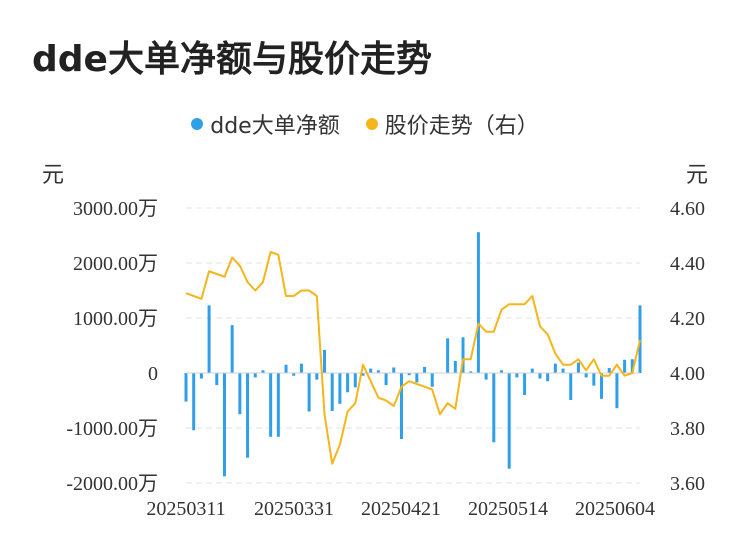 This screenshot has height=558, width=750. Describe the element at coordinates (687, 264) in the screenshot. I see `right-tick-label: 4.40` at that location.